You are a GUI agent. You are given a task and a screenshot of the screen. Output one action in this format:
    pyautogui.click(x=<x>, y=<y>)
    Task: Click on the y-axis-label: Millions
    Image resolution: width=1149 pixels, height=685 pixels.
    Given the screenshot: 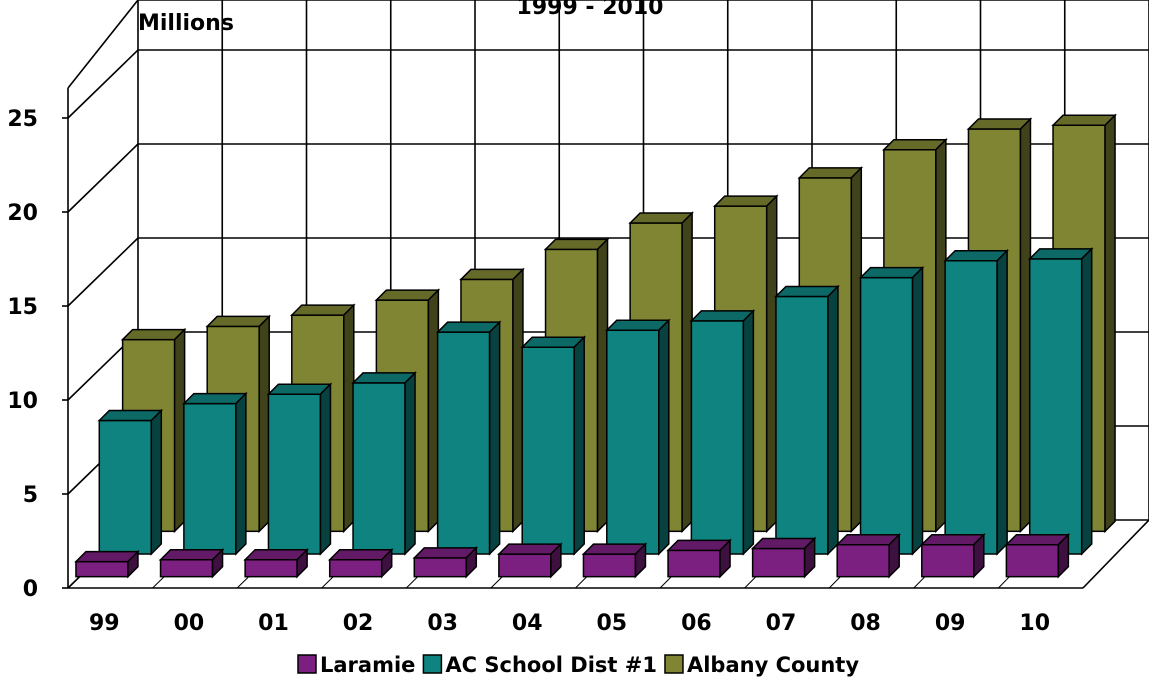 What is the action you would take?
    pyautogui.click(x=186, y=23)
    